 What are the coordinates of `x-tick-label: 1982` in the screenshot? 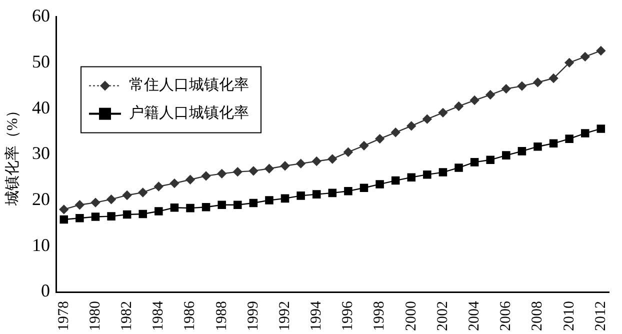 It's located at (127, 316).